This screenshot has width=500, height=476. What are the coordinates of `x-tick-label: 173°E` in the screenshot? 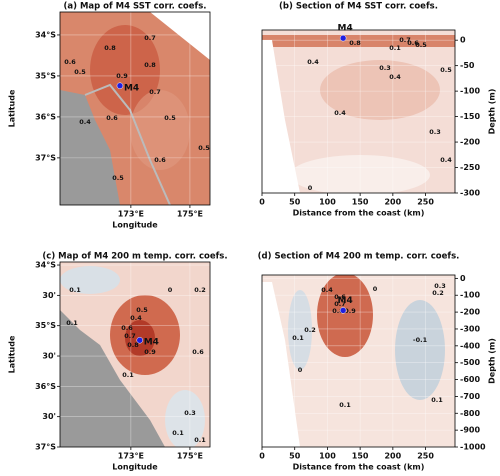 It's located at (131, 214).